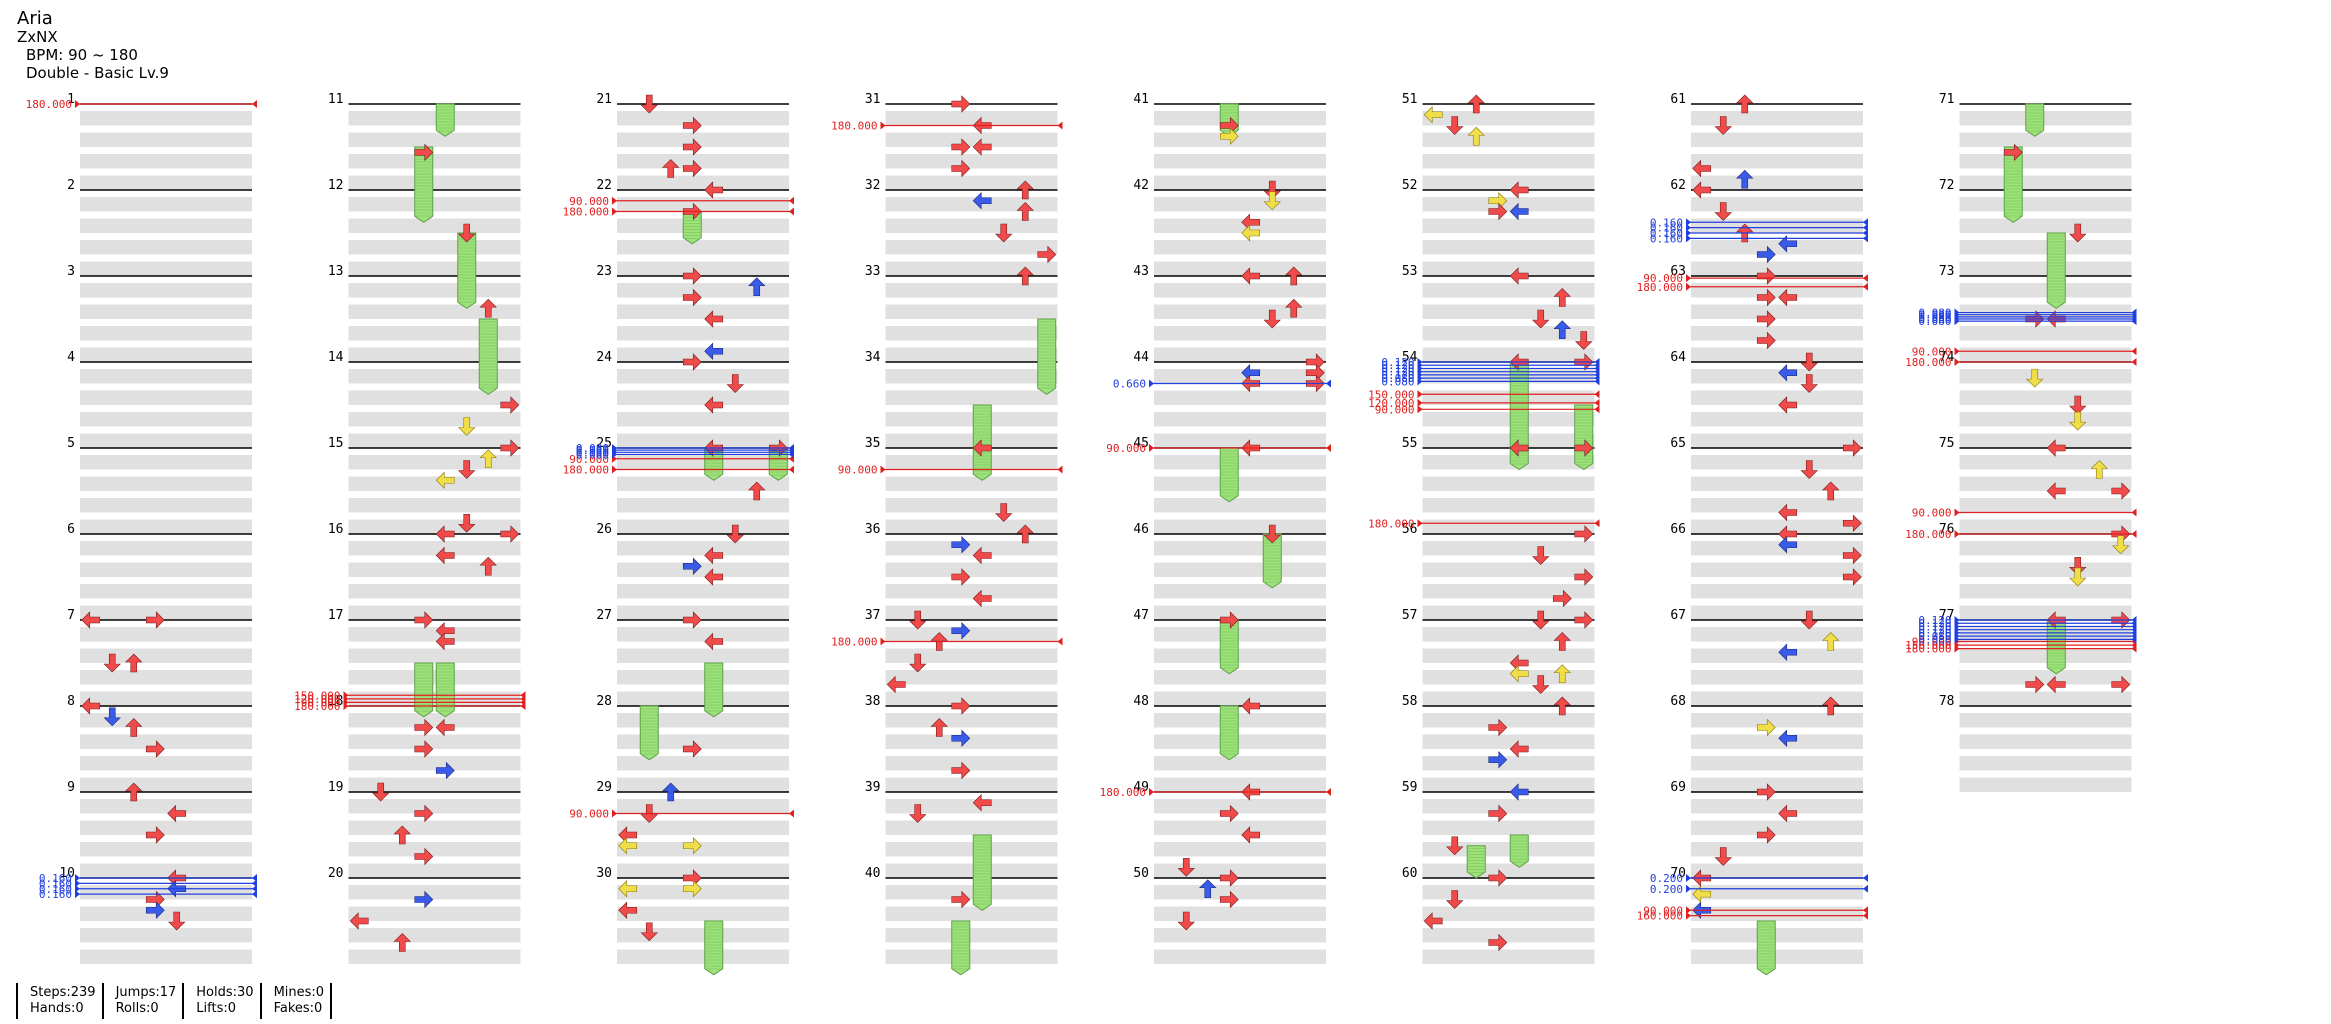 Image resolution: width=2331 pixels, height=1024 pixels. I want to click on bpm-change-marker-left, so click(1688, 915).